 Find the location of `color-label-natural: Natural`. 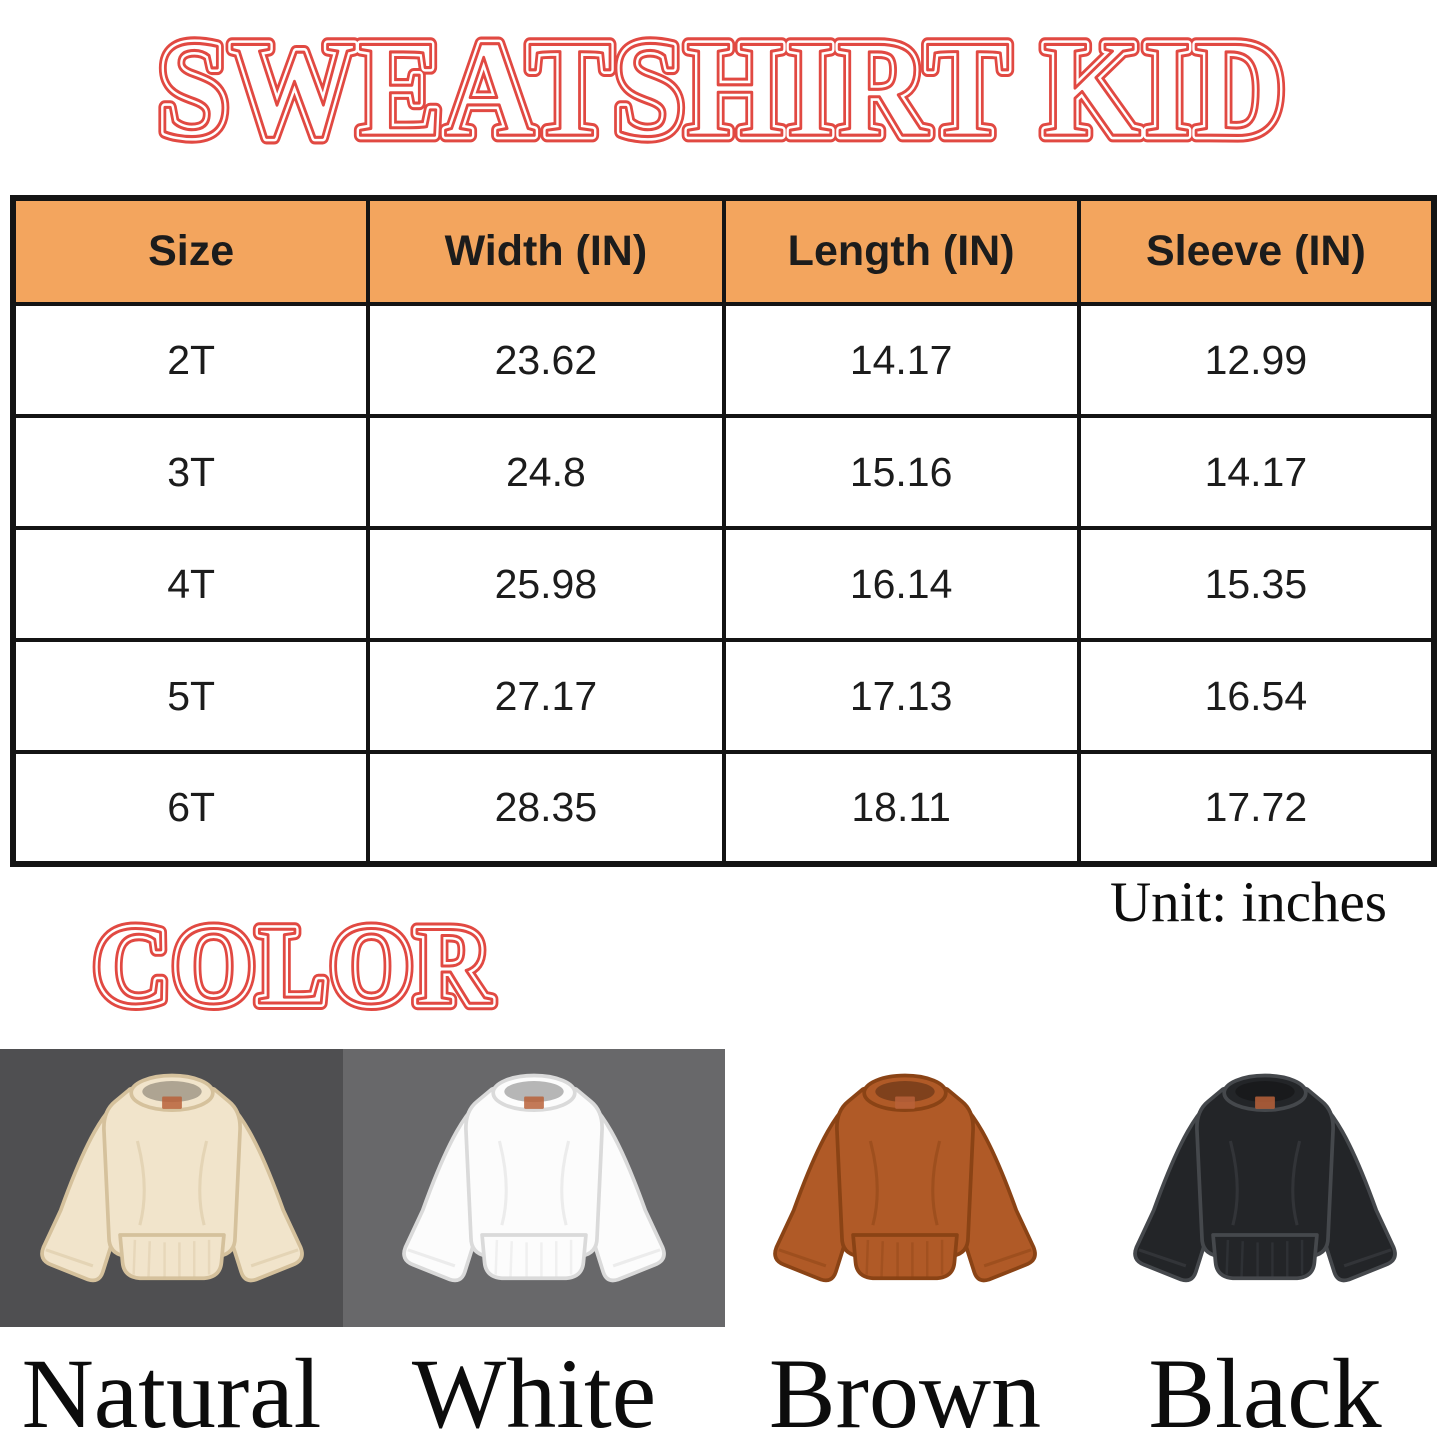

color-label-natural: Natural is located at coordinates (171, 1391).